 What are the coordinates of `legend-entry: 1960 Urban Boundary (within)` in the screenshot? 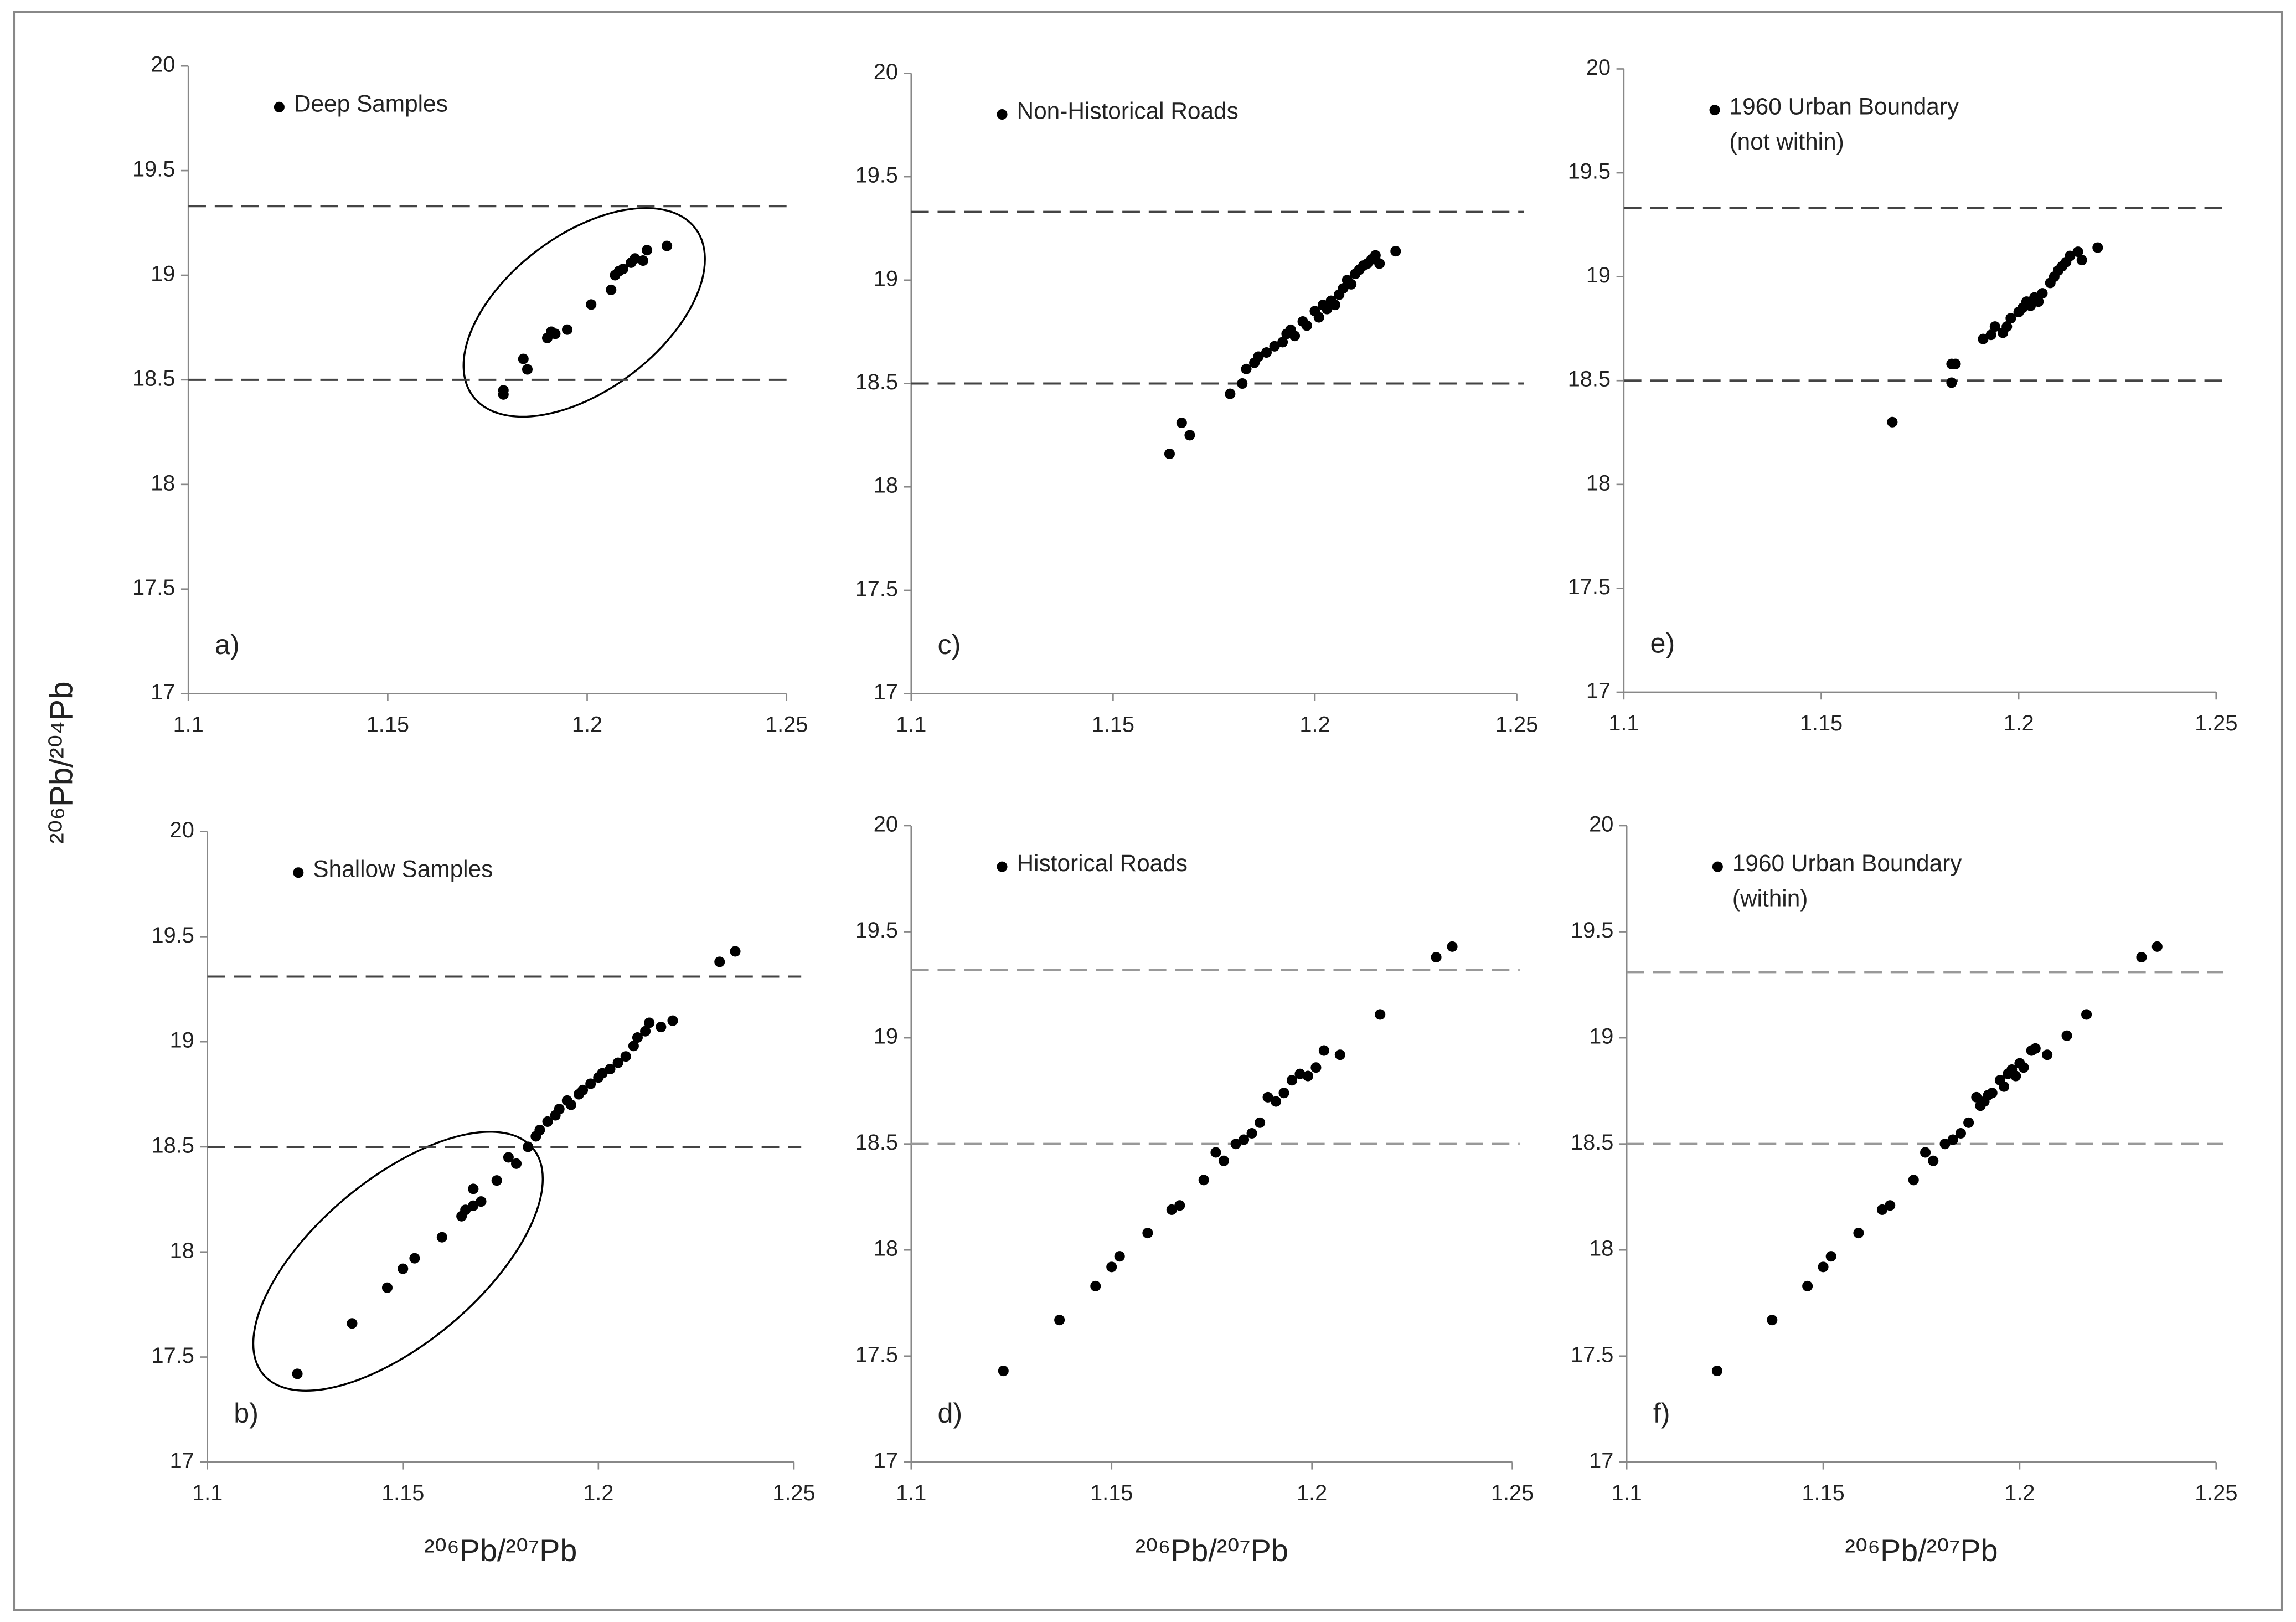 It's located at (1847, 882).